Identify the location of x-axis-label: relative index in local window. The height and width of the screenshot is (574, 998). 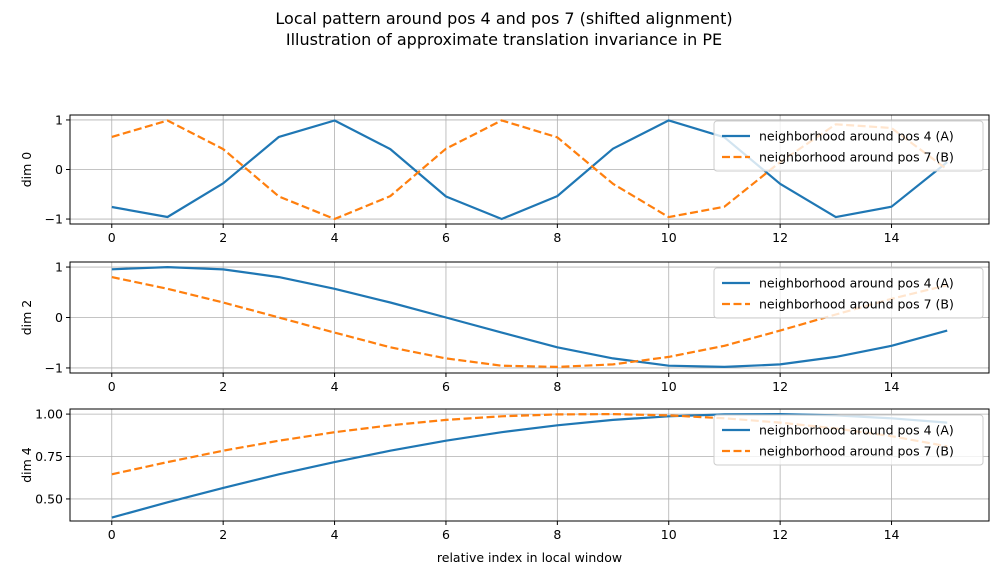
(529, 557).